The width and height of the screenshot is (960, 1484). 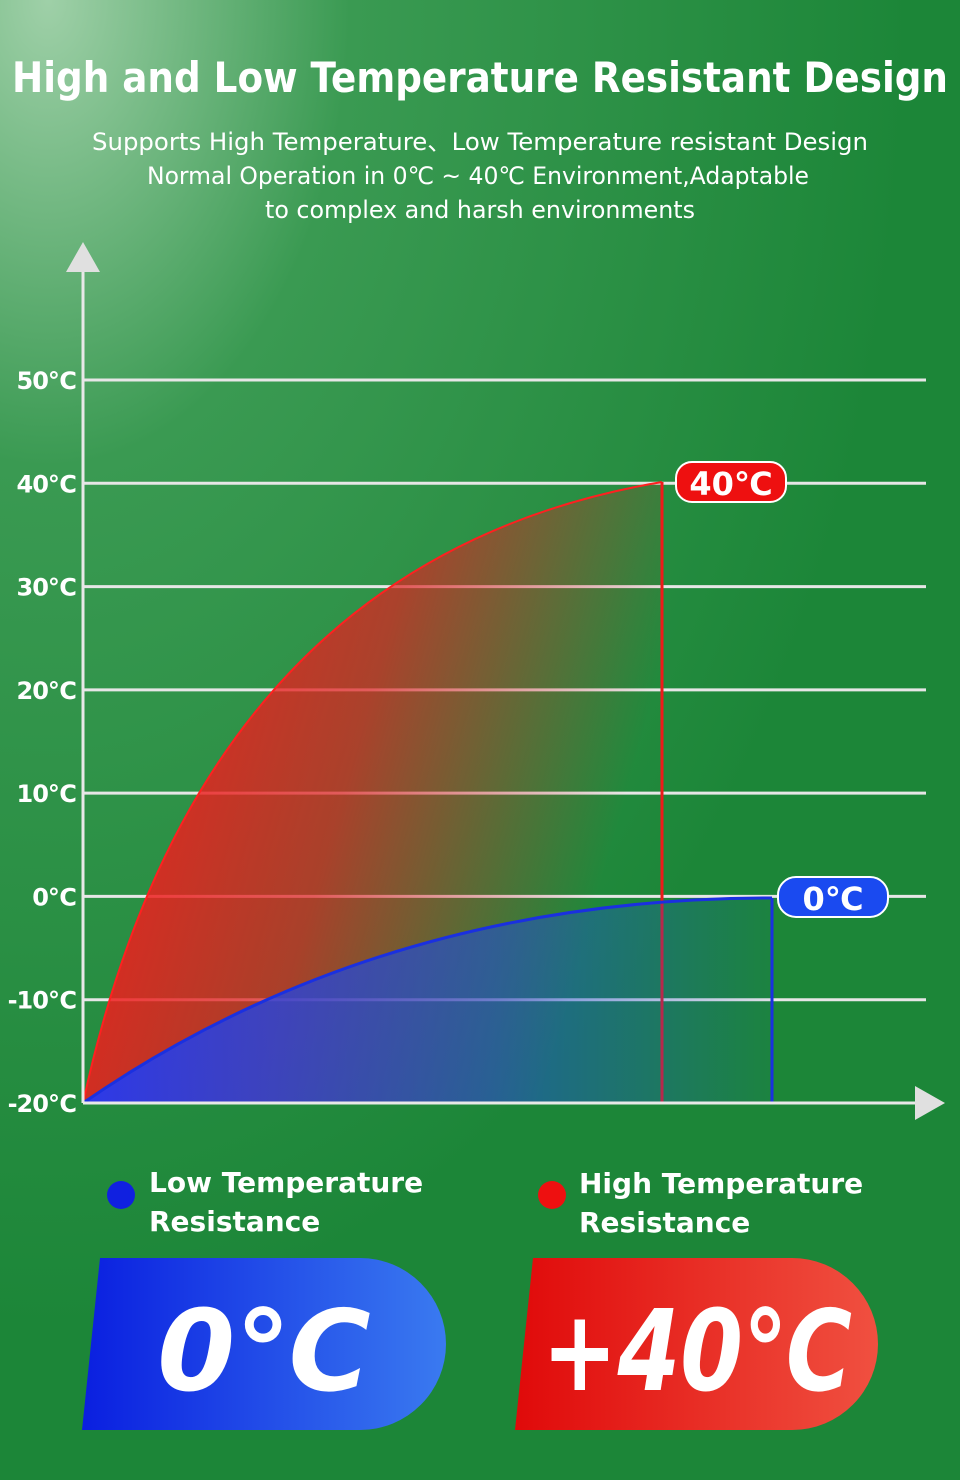 I want to click on y-tick-label: 50℃, so click(x=46, y=381).